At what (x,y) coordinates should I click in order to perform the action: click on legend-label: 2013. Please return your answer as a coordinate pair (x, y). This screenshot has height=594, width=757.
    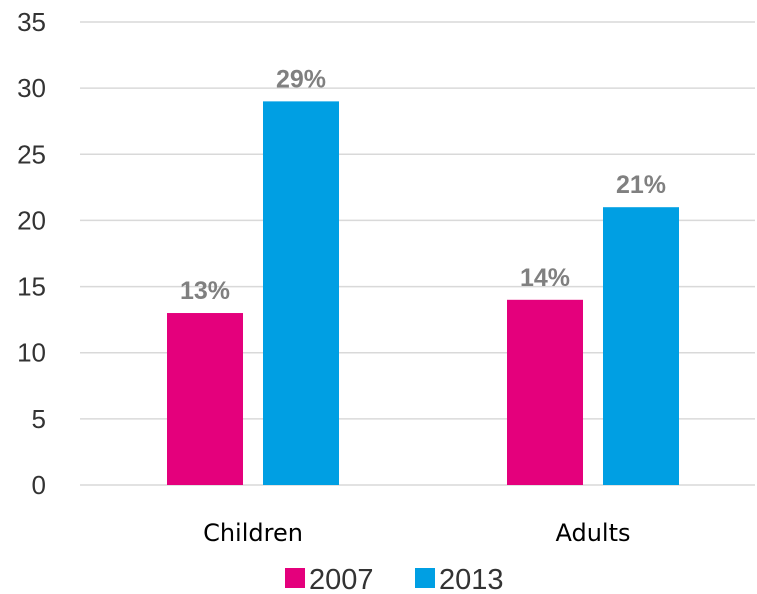
    Looking at the image, I should click on (471, 579).